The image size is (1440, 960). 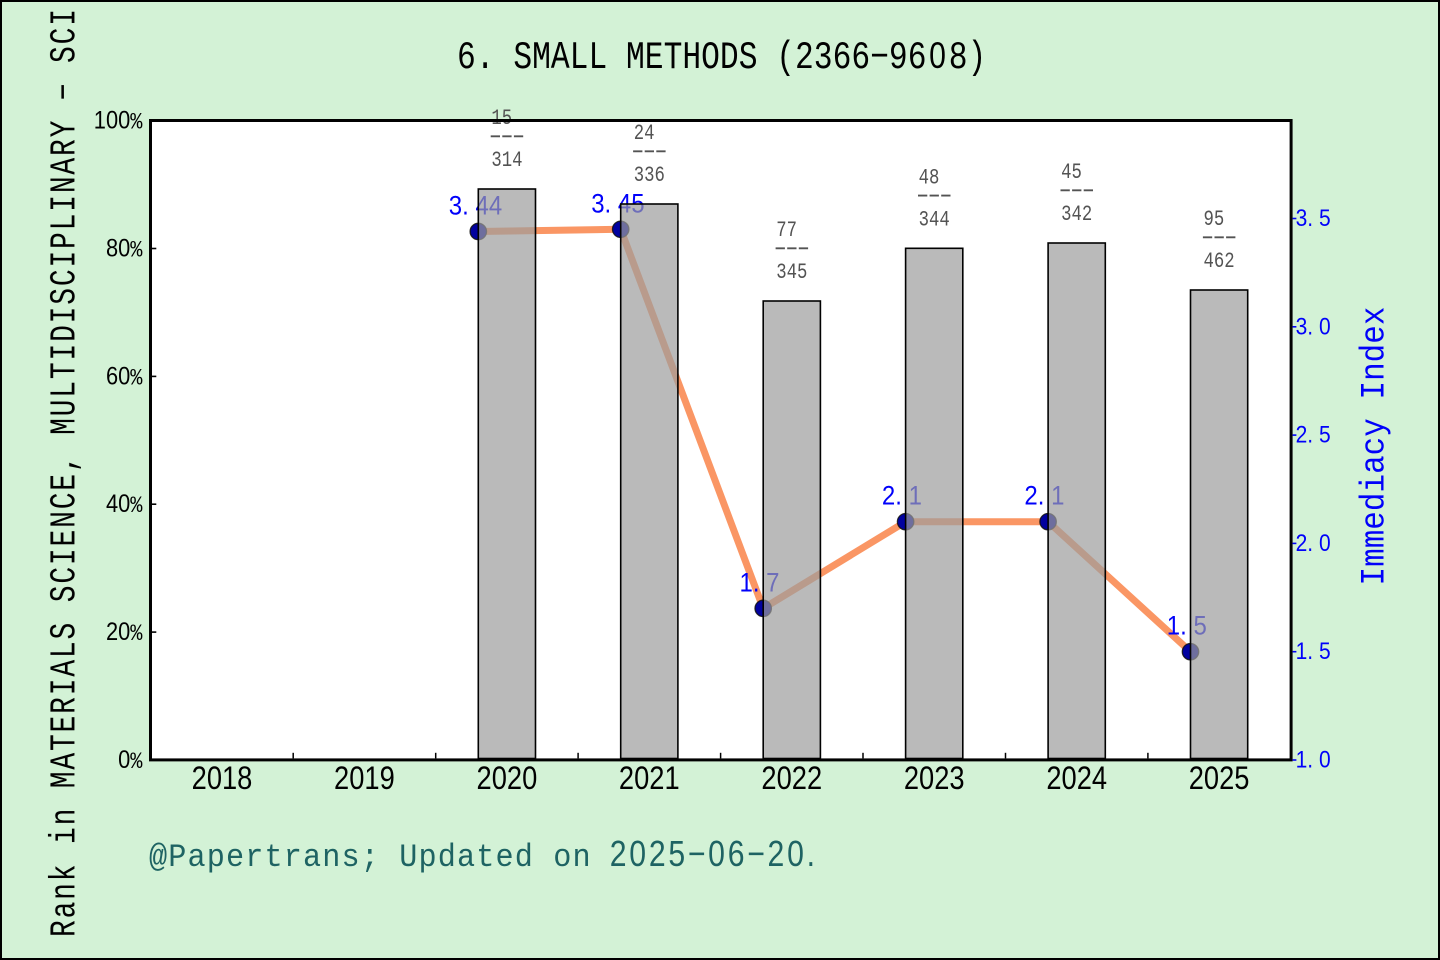 I want to click on svg-text: 40%, so click(x=124, y=505).